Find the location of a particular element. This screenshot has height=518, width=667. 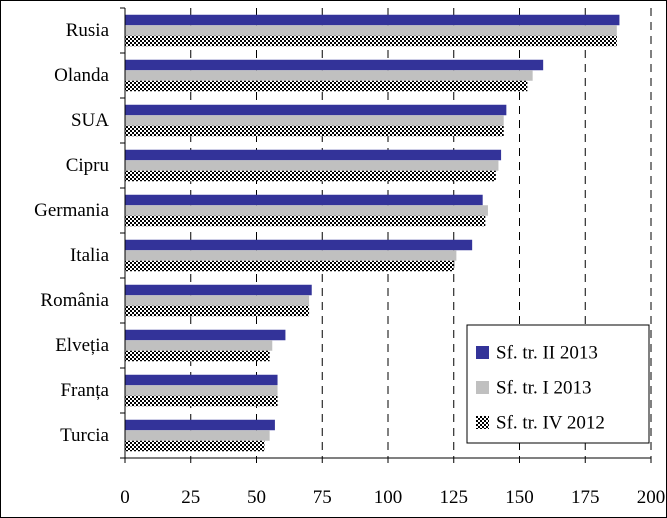

legend-label-1: Sf. tr. II 2013 is located at coordinates (547, 353).